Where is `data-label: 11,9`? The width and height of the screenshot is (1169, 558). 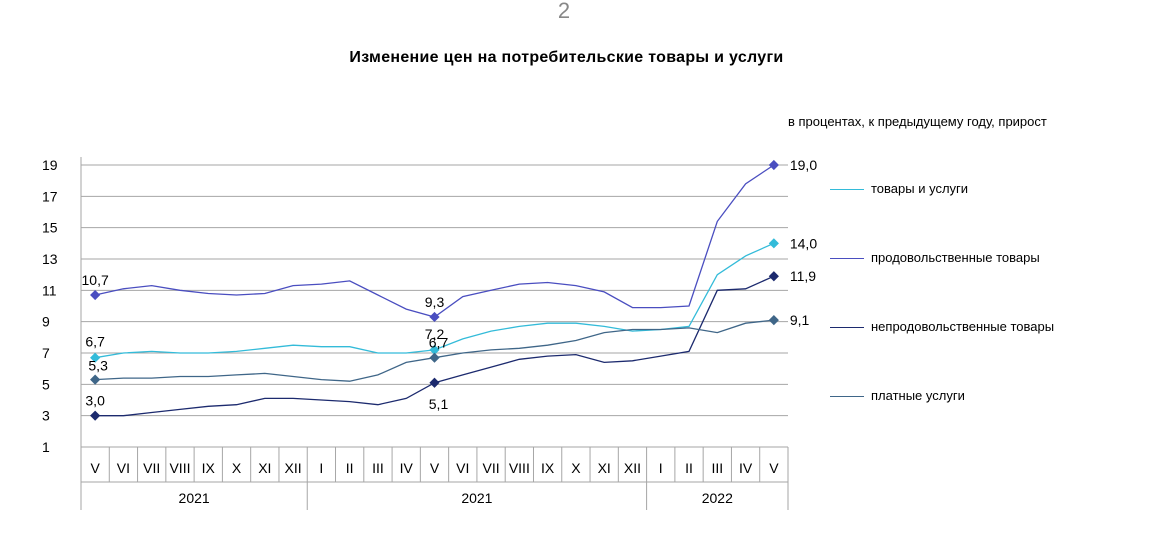
data-label: 11,9 is located at coordinates (803, 276).